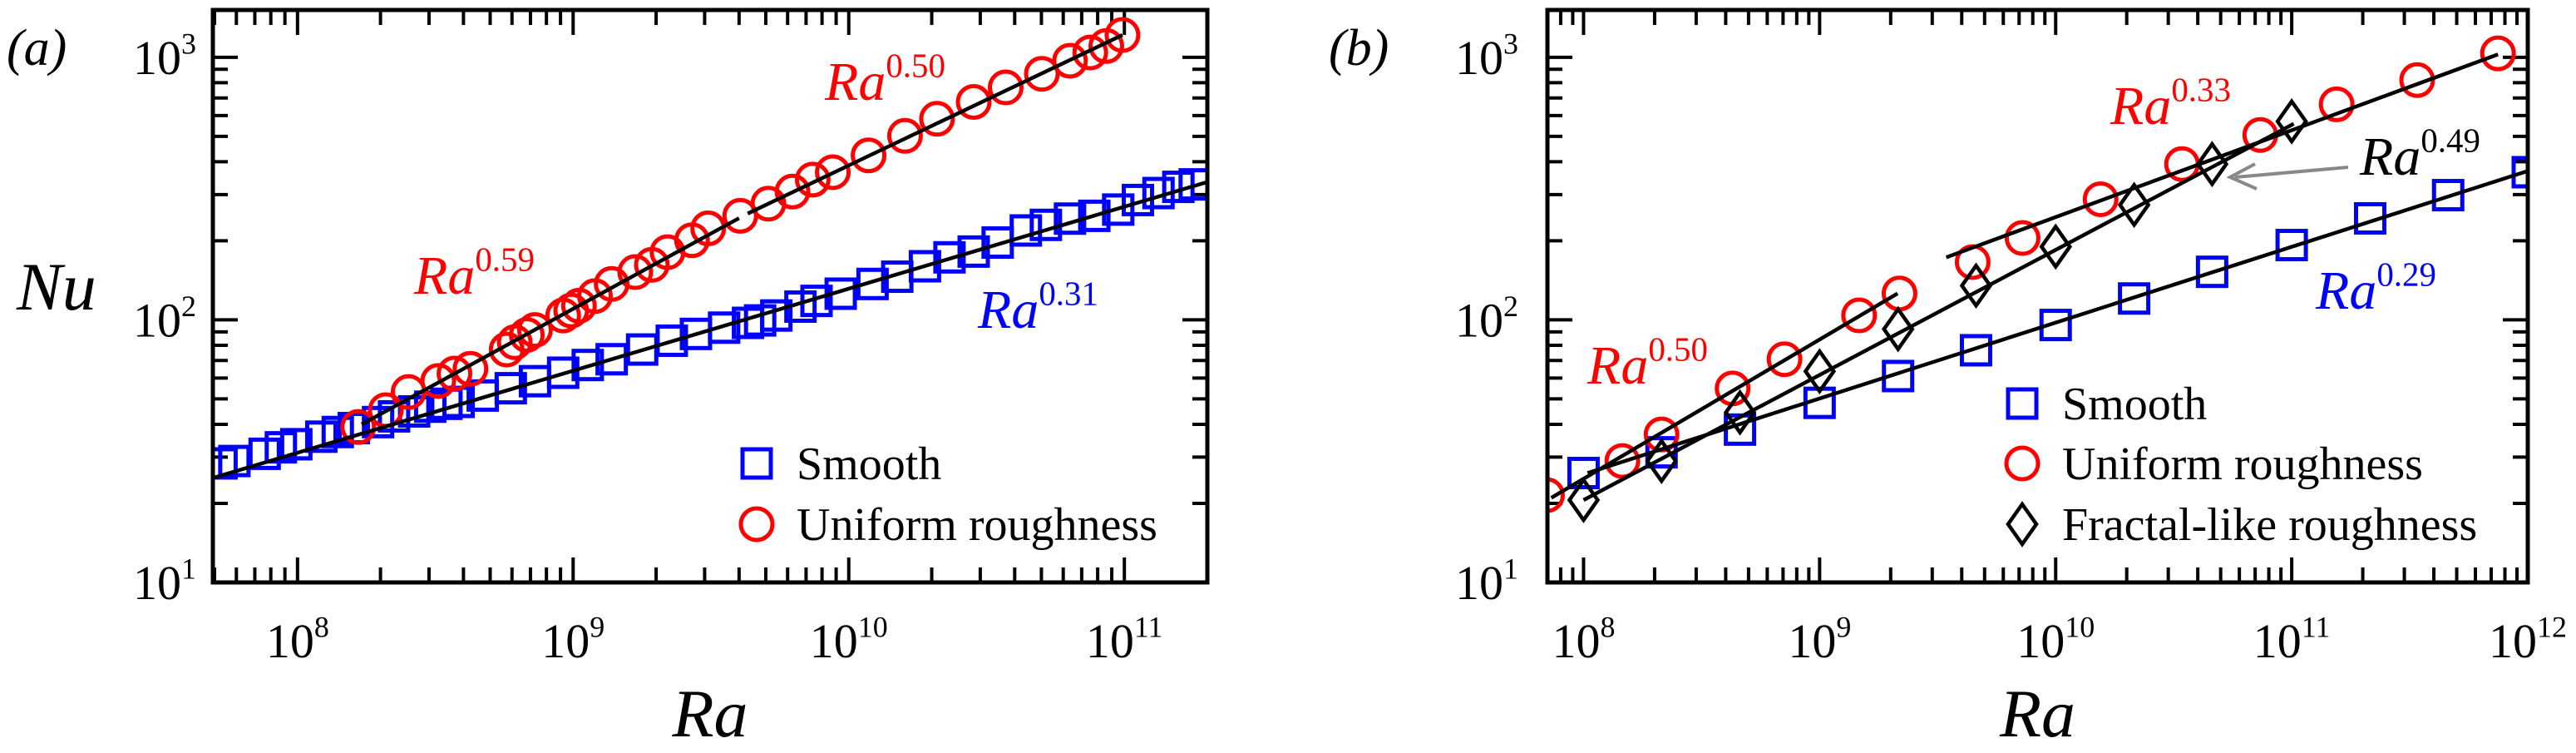 This screenshot has height=753, width=2576. What do you see at coordinates (1607, 628) in the screenshot?
I see `x-tick-label-exponent: 8` at bounding box center [1607, 628].